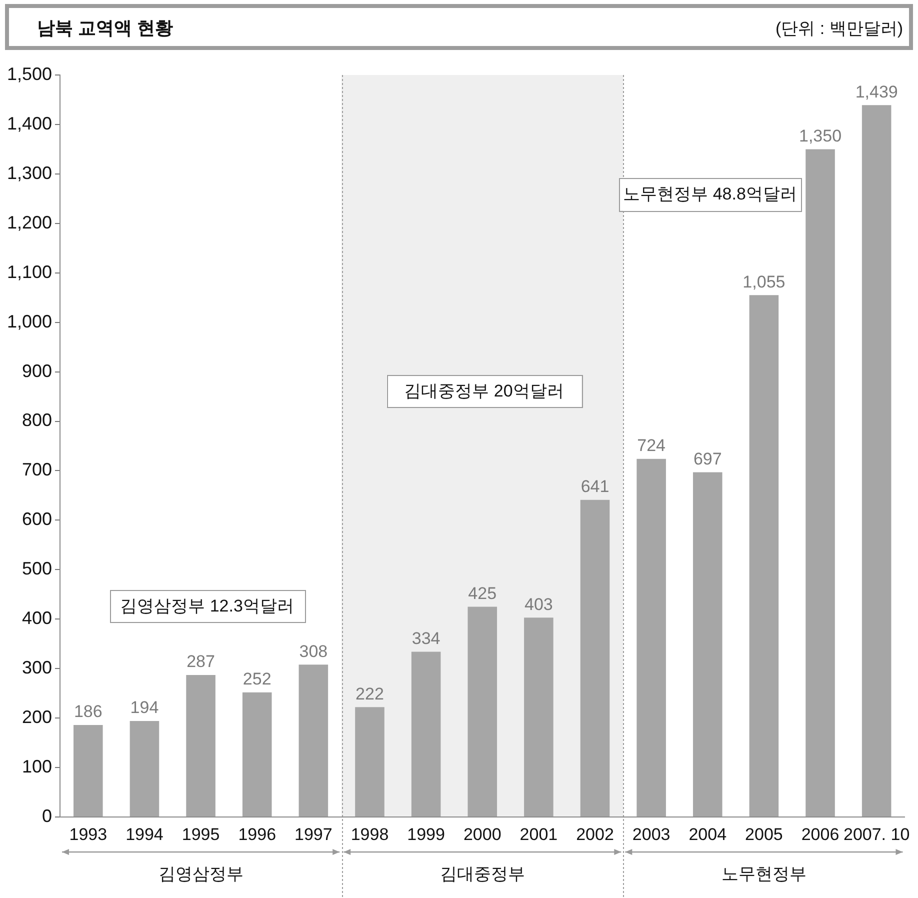  What do you see at coordinates (482, 834) in the screenshot?
I see `x-tick-label: 2000` at bounding box center [482, 834].